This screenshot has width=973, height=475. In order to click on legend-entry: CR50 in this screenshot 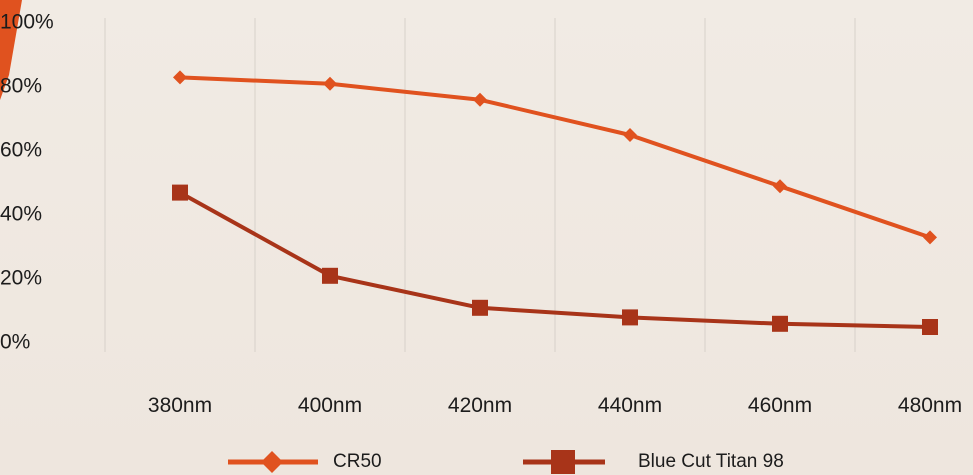, I will do `click(305, 462)`.